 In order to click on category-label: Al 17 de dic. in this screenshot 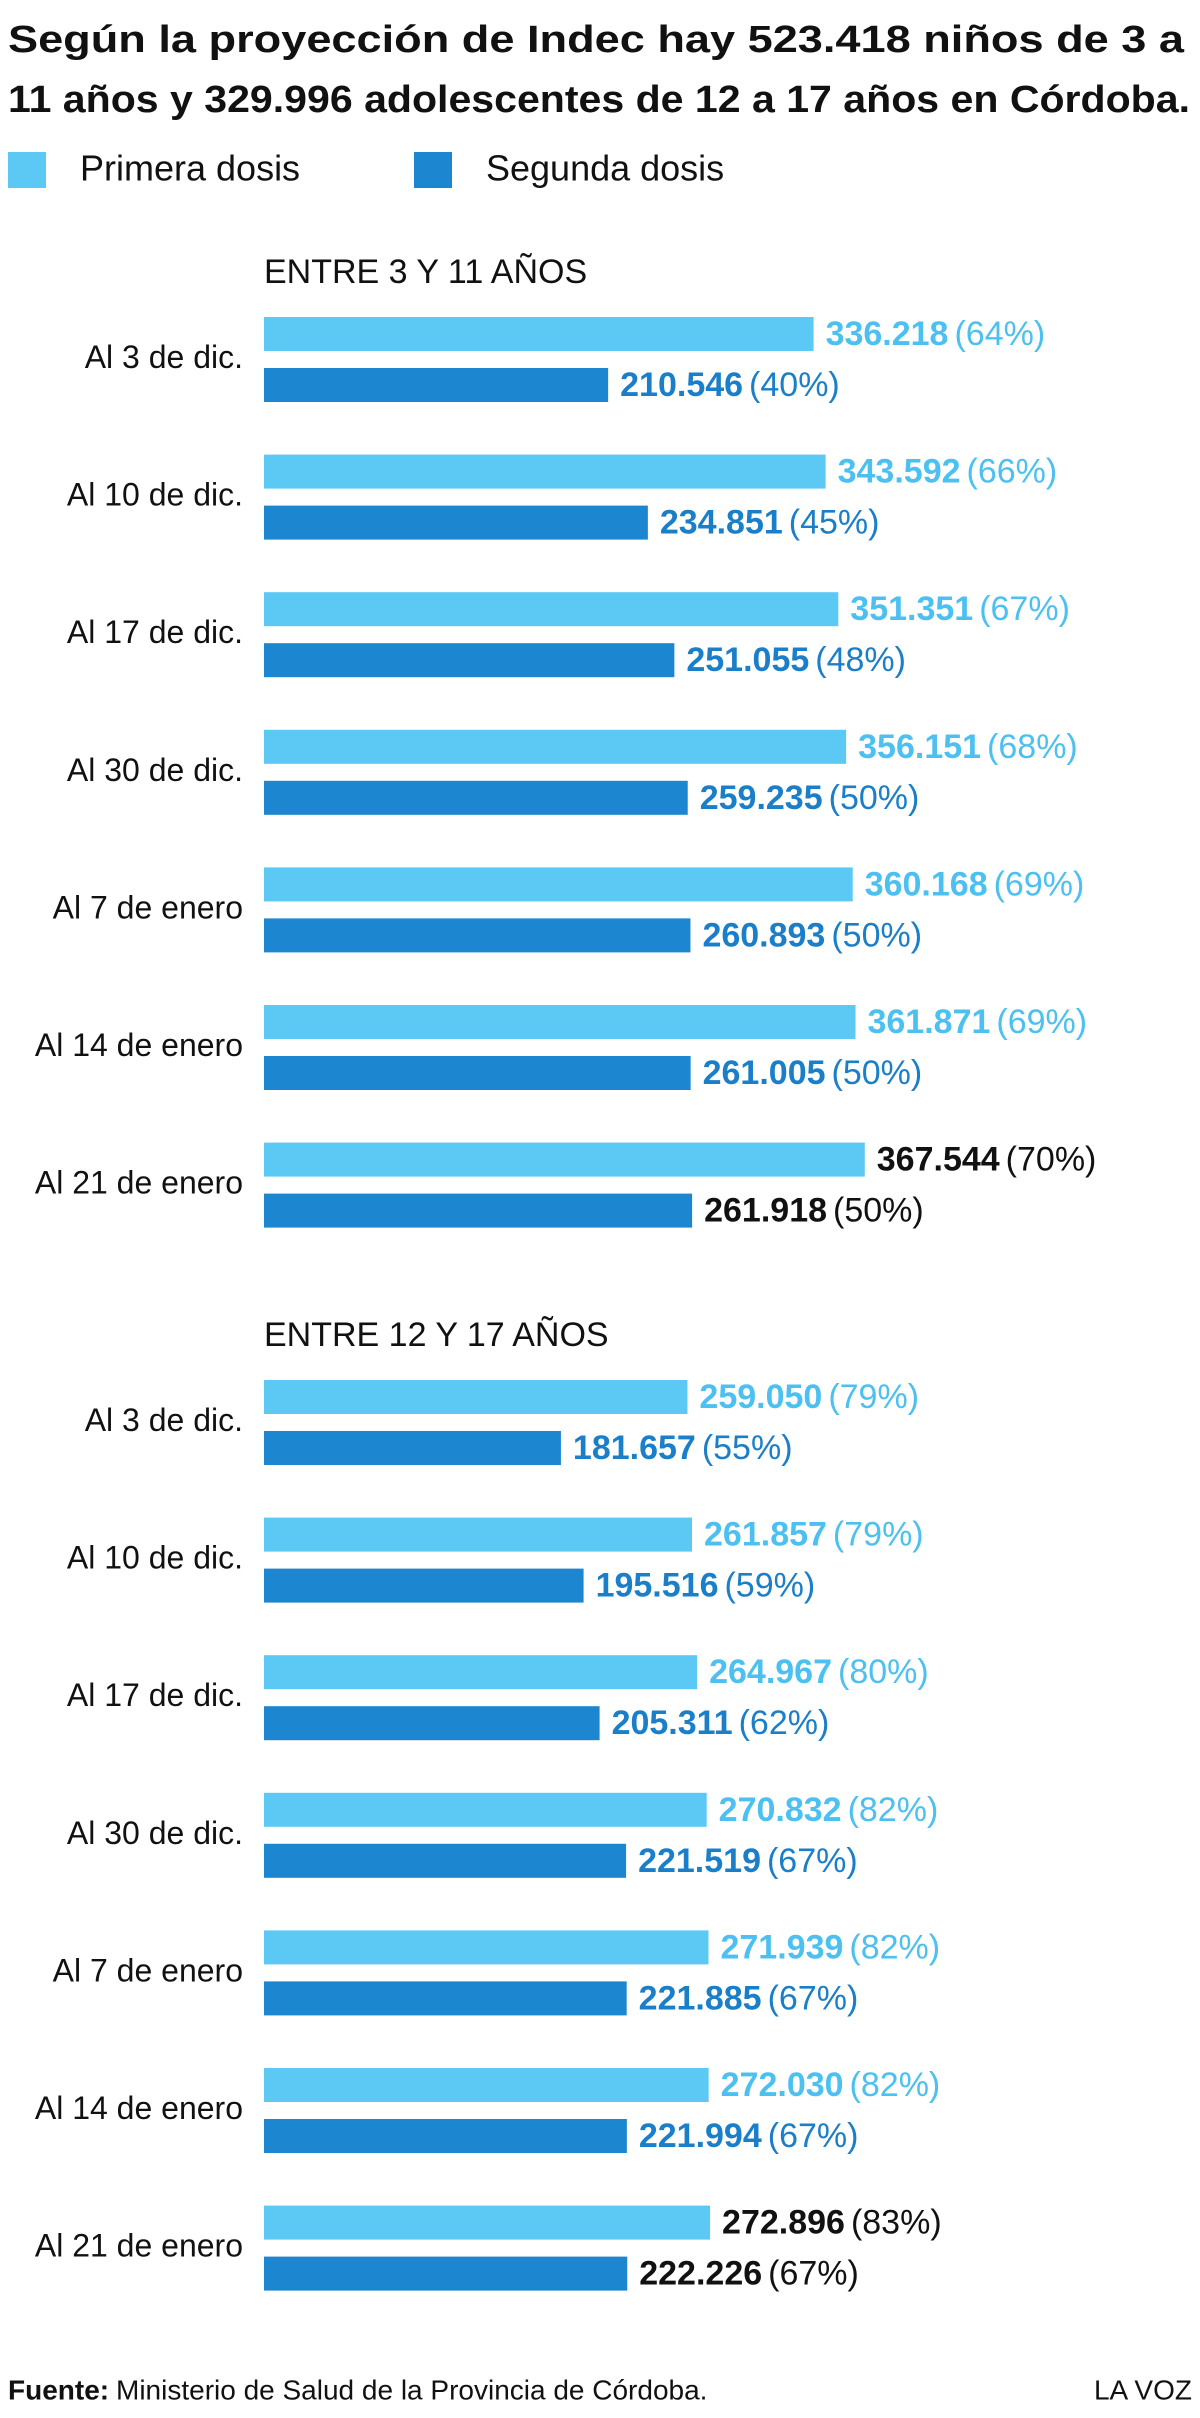, I will do `click(155, 1695)`.